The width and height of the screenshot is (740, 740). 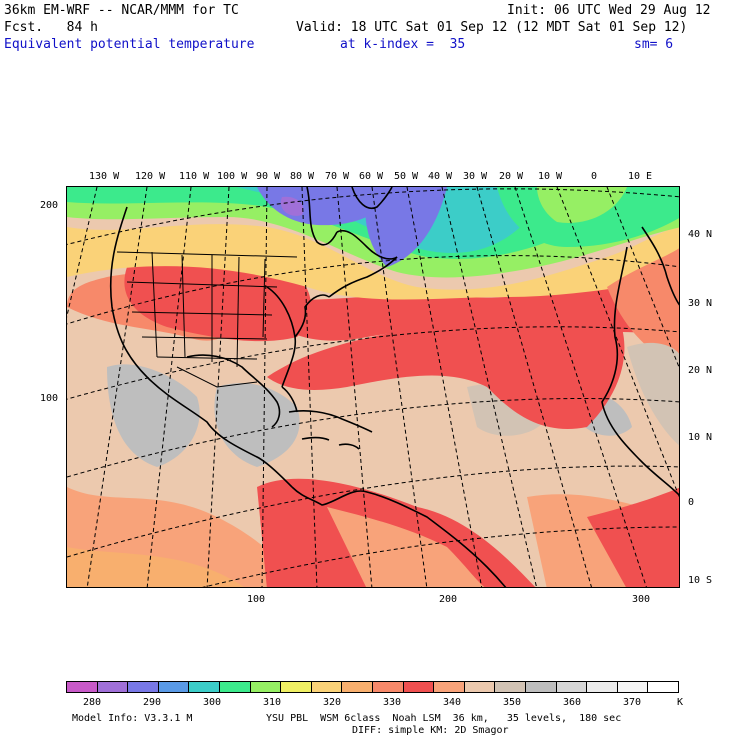 I want to click on model-title: 36km EM-WRF -- NCAR/MMM for TC, so click(x=121, y=10).